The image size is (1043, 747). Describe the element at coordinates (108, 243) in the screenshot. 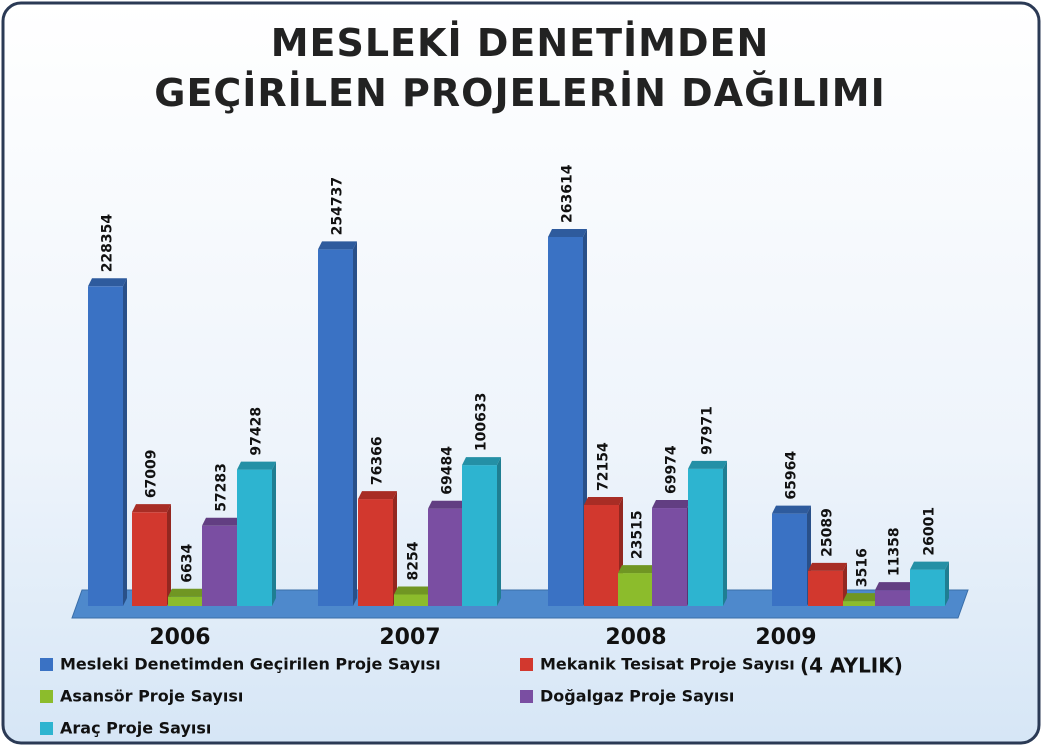

I see `data-label: 228354` at that location.